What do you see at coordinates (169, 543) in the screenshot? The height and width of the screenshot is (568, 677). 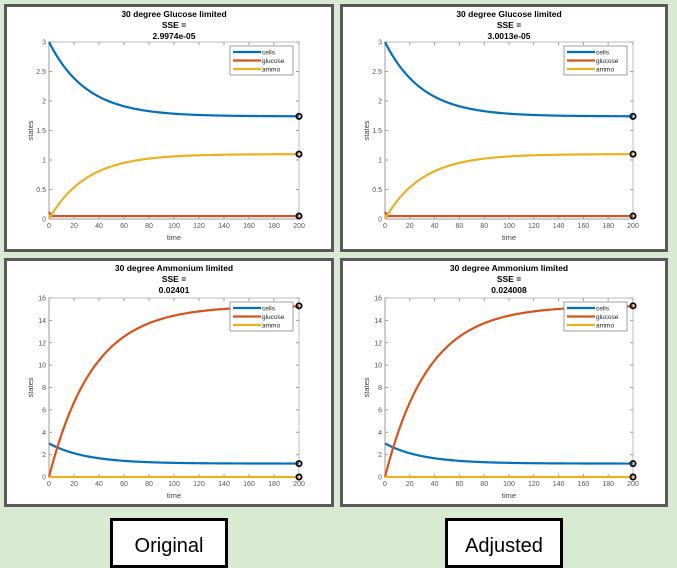 I see `original-label: Original` at bounding box center [169, 543].